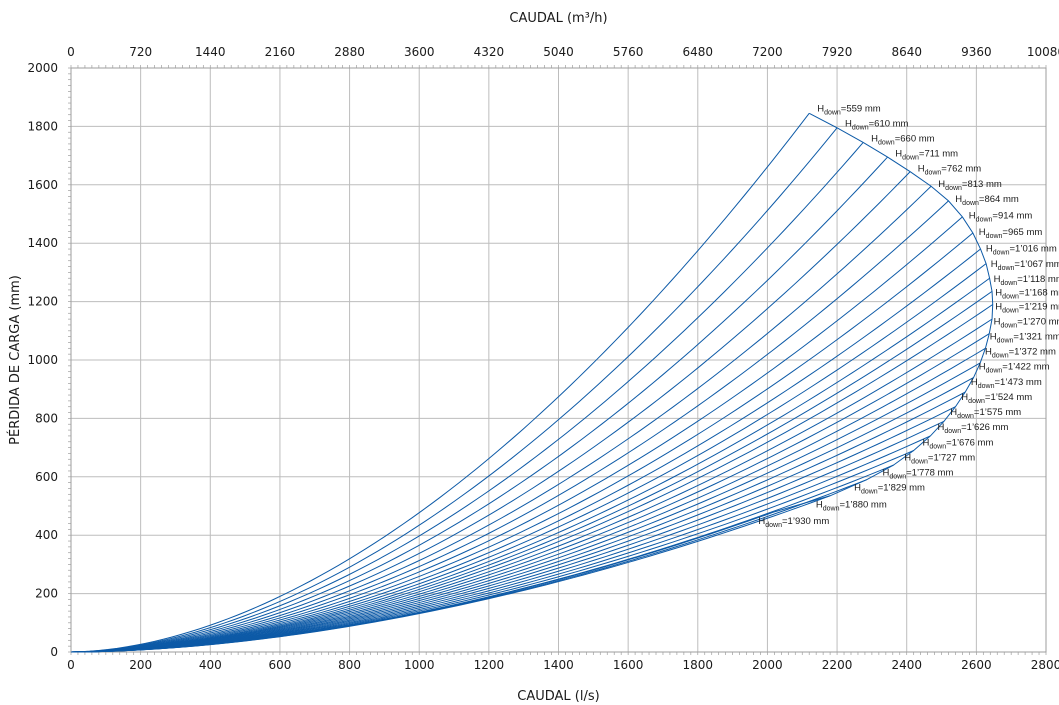 This screenshot has height=705, width=1059. I want to click on y-tick-label: 600, so click(46, 477).